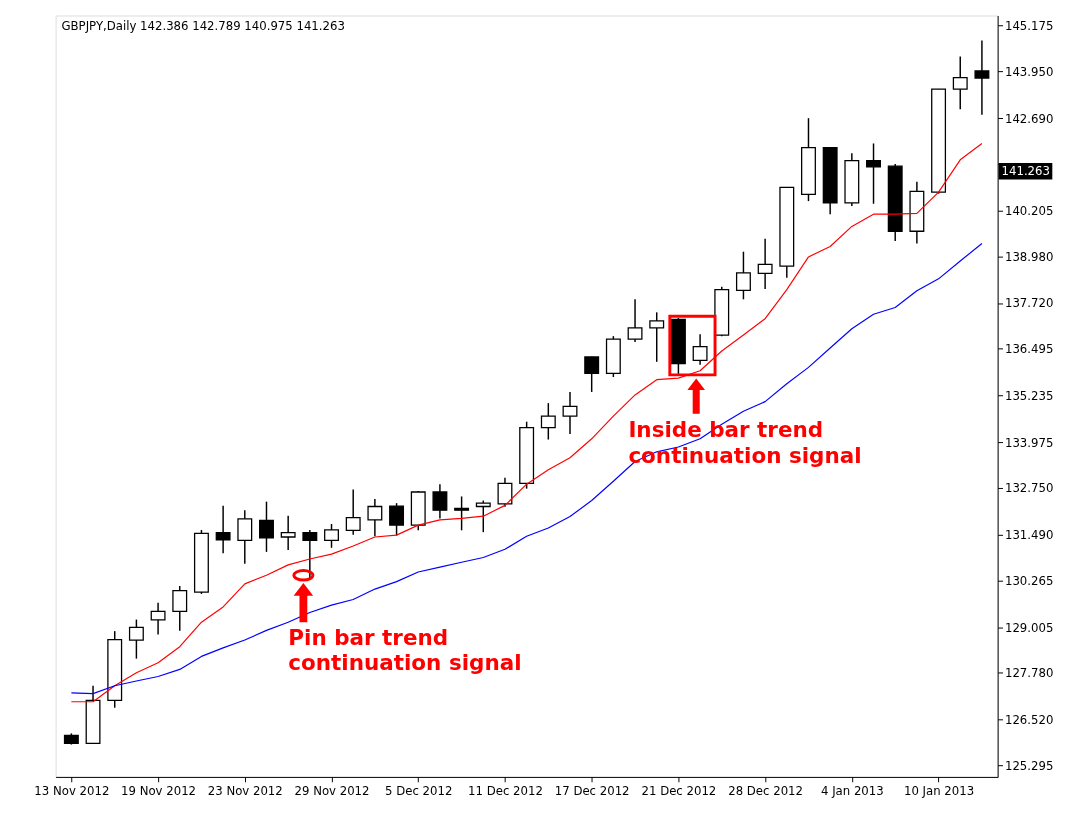 The height and width of the screenshot is (822, 1065). I want to click on x-tick-label: 4 Jan 2013, so click(852, 790).